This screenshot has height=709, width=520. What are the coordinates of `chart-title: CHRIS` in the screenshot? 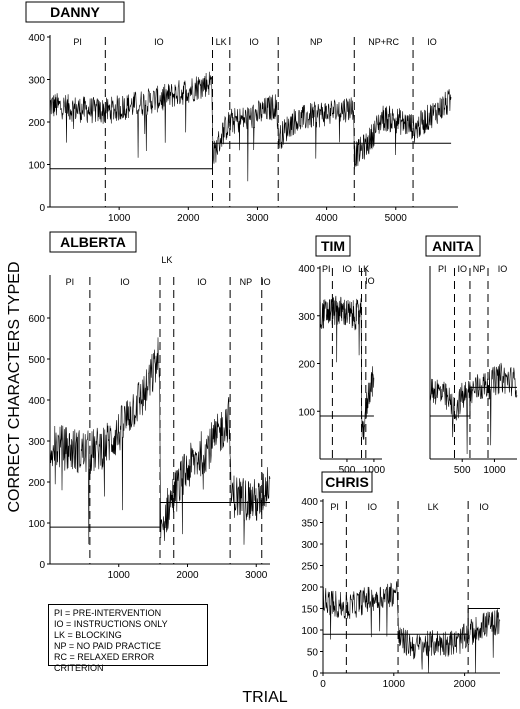 It's located at (347, 482).